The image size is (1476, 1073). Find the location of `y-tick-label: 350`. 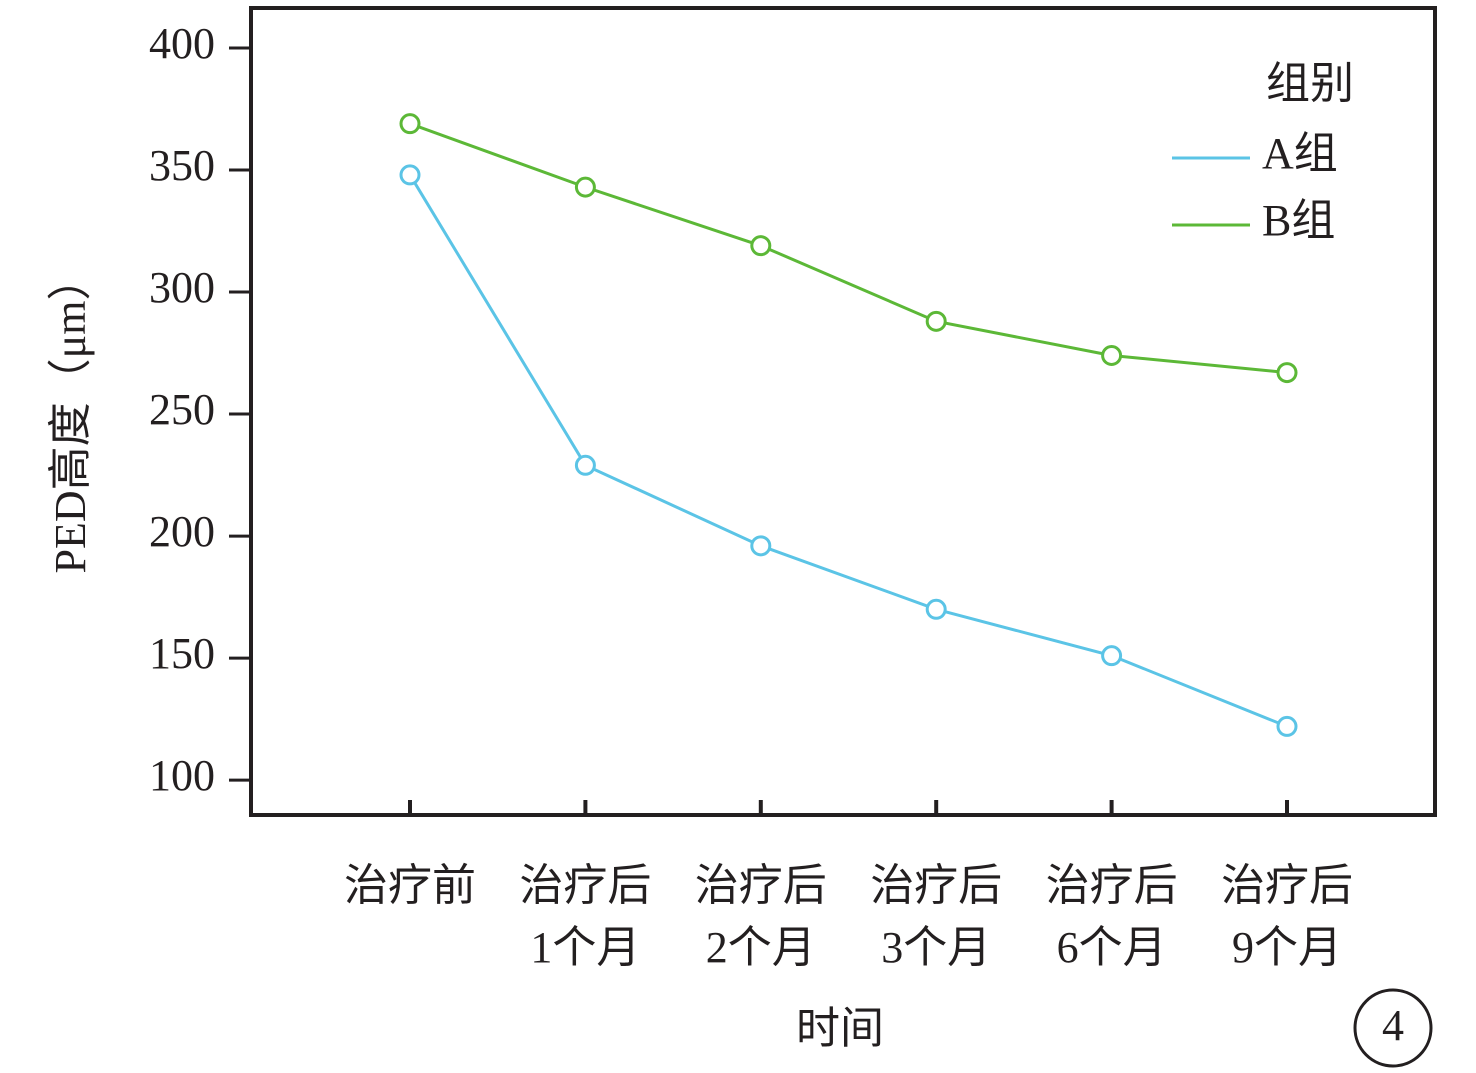

y-tick-label: 350 is located at coordinates (182, 165).